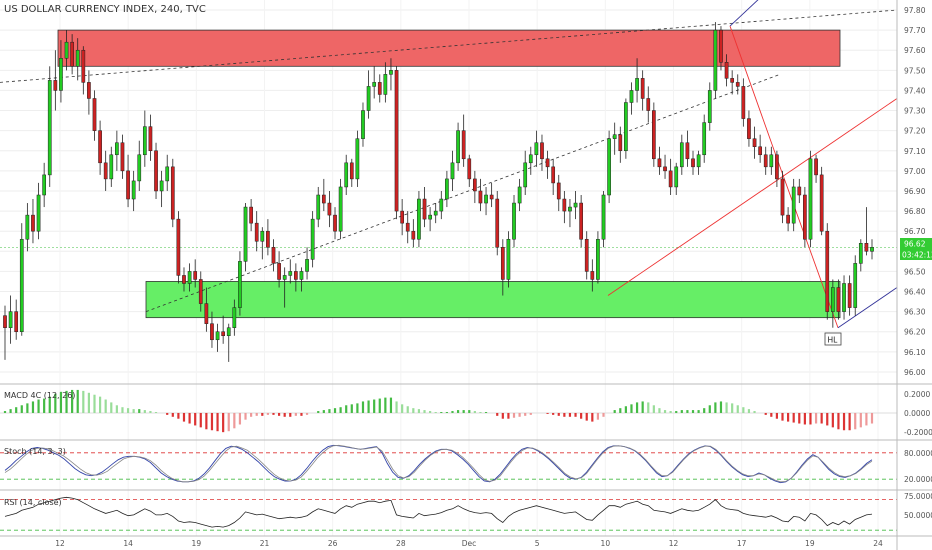 The height and width of the screenshot is (550, 932). What do you see at coordinates (867, 308) in the screenshot?
I see `swing-low-line` at bounding box center [867, 308].